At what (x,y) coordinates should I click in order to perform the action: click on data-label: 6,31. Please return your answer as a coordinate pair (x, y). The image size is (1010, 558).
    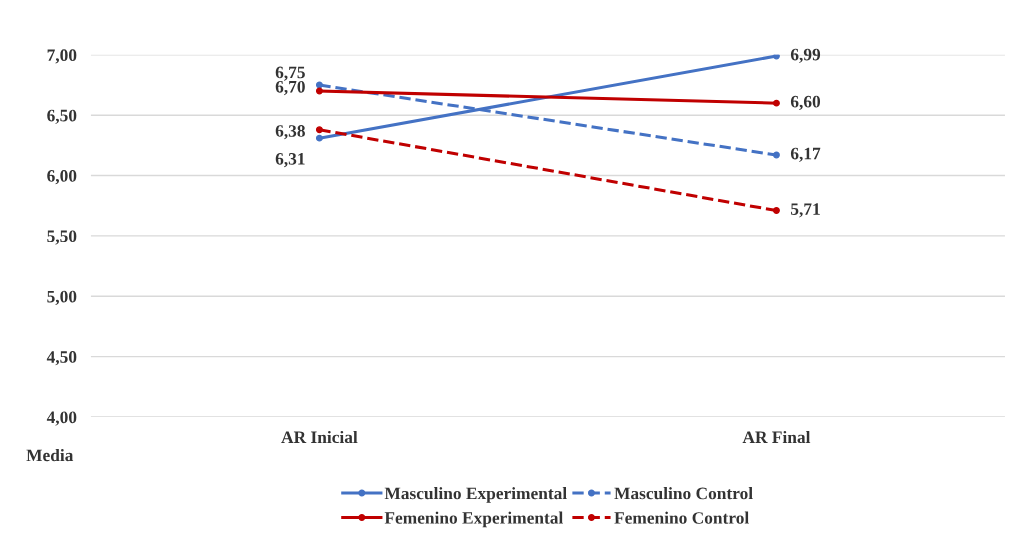
    Looking at the image, I should click on (290, 160).